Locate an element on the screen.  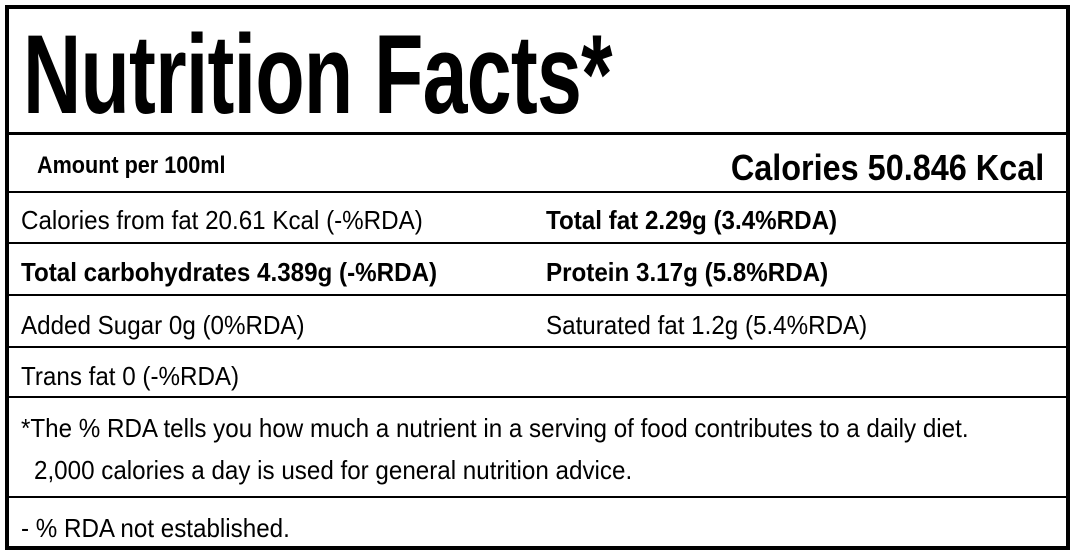
nutrient: Total fat 2.29g (3.4%RDA) is located at coordinates (692, 220).